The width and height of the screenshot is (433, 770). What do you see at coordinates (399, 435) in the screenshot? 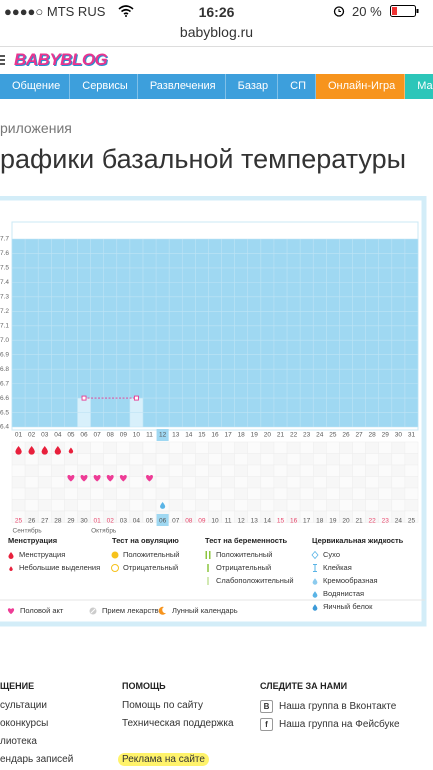
I see `cycle-day: 30` at bounding box center [399, 435].